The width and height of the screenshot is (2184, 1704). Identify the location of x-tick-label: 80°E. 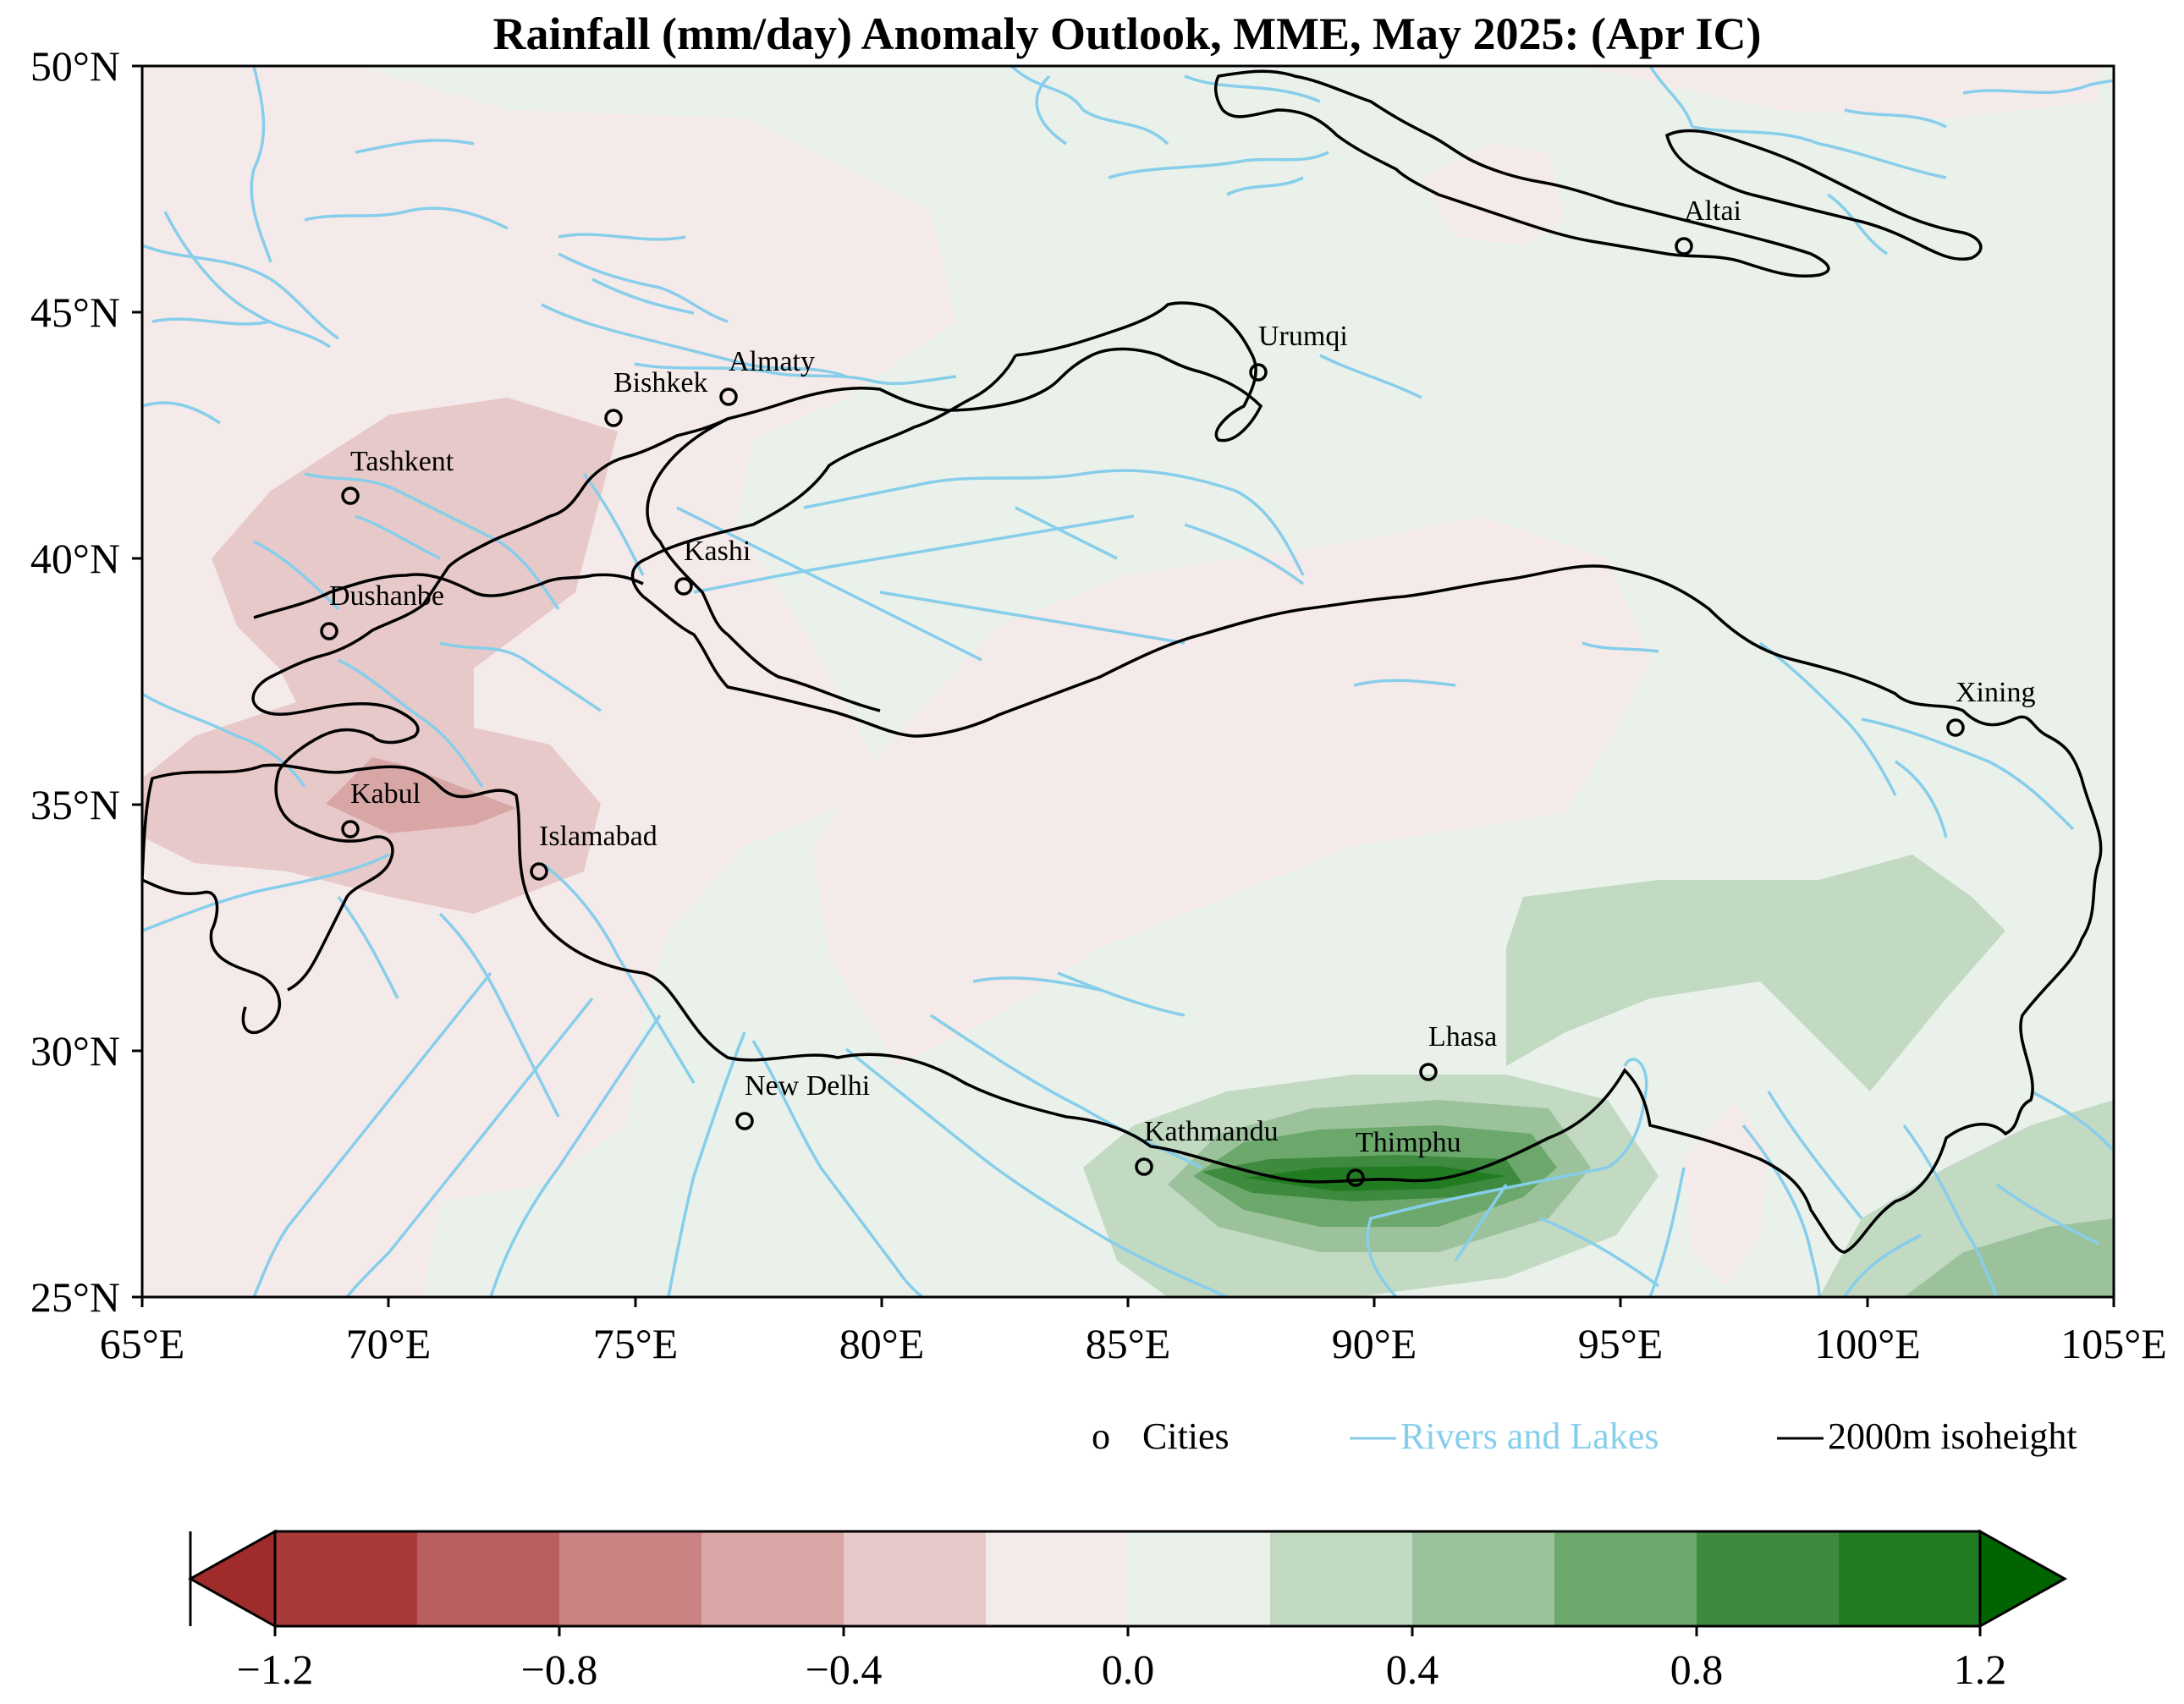
(882, 1343).